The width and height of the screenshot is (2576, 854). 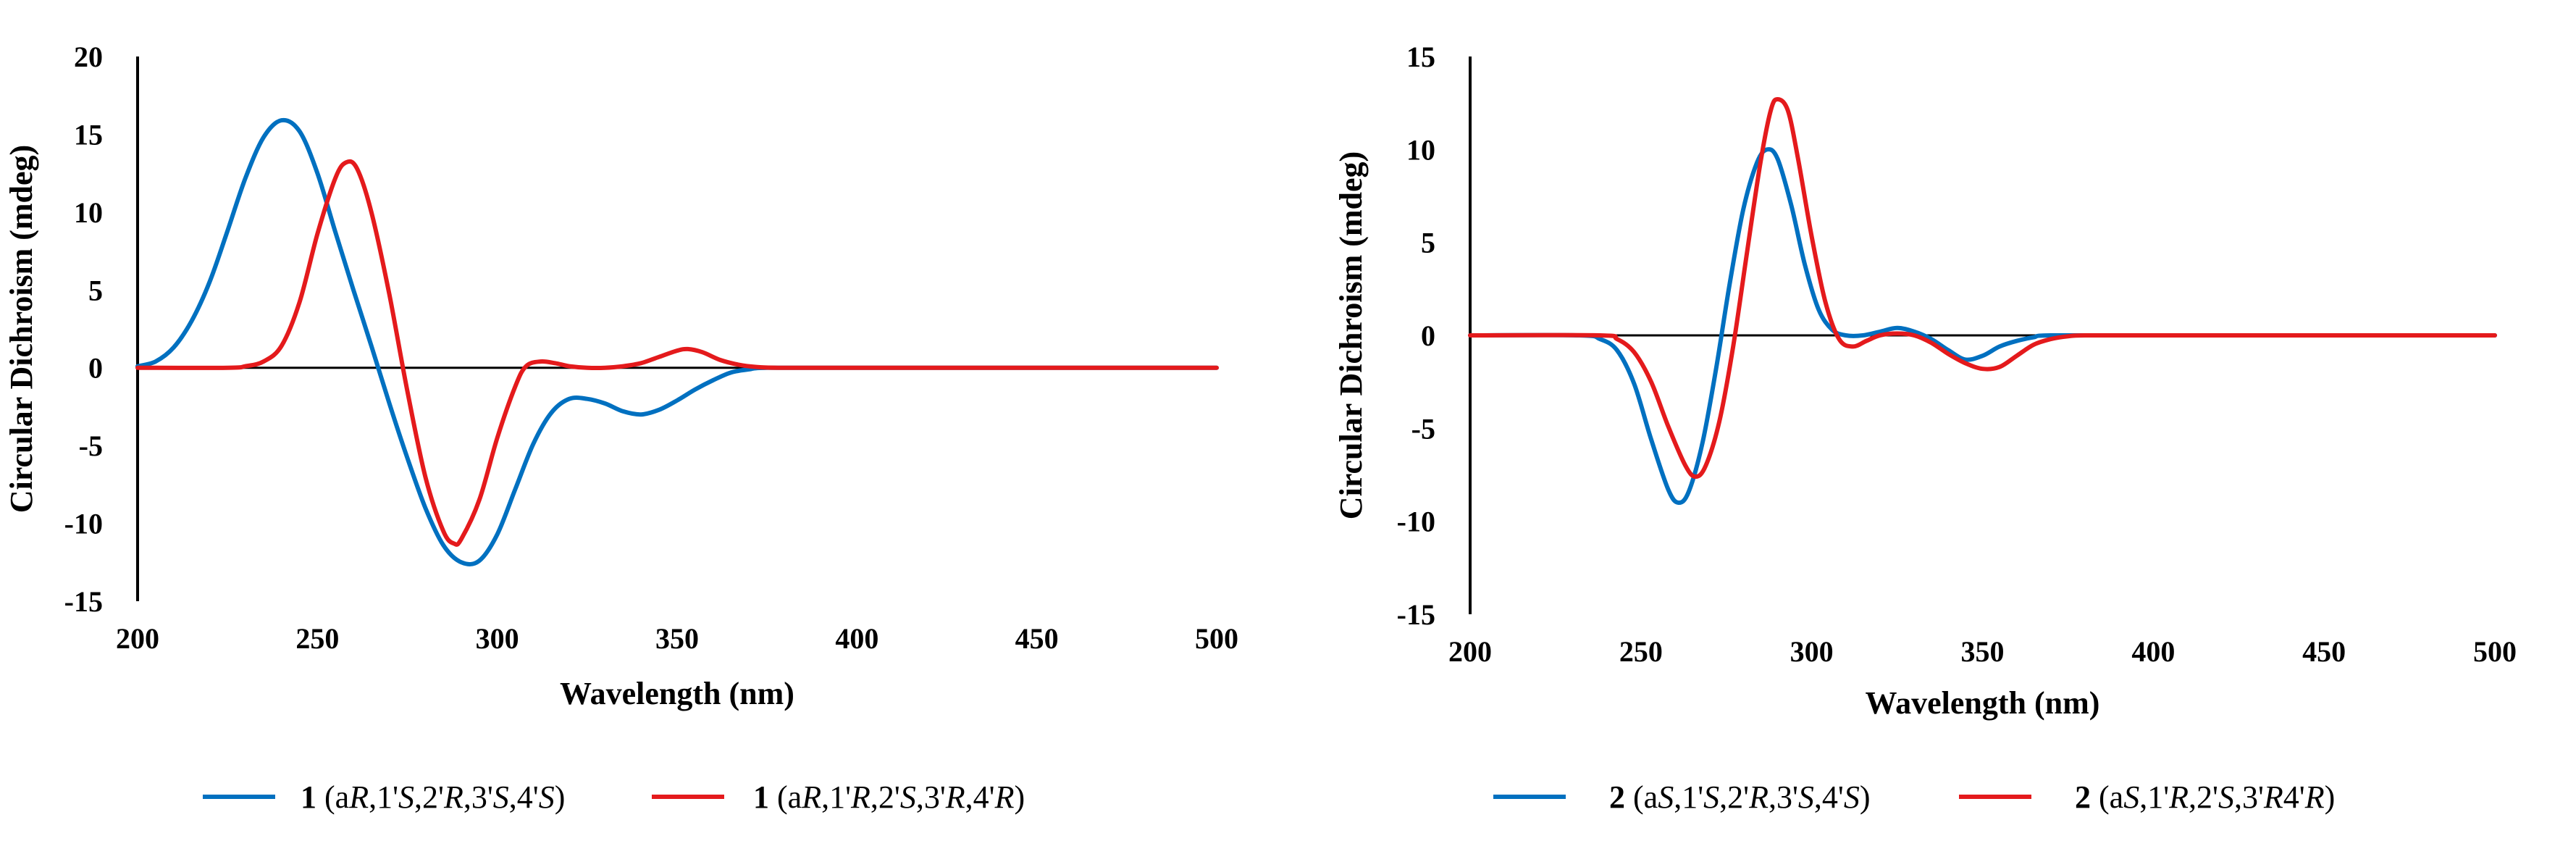 I want to click on legend-label: 1 (aR,1'S,2'R,3'S,4'S), so click(x=433, y=797).